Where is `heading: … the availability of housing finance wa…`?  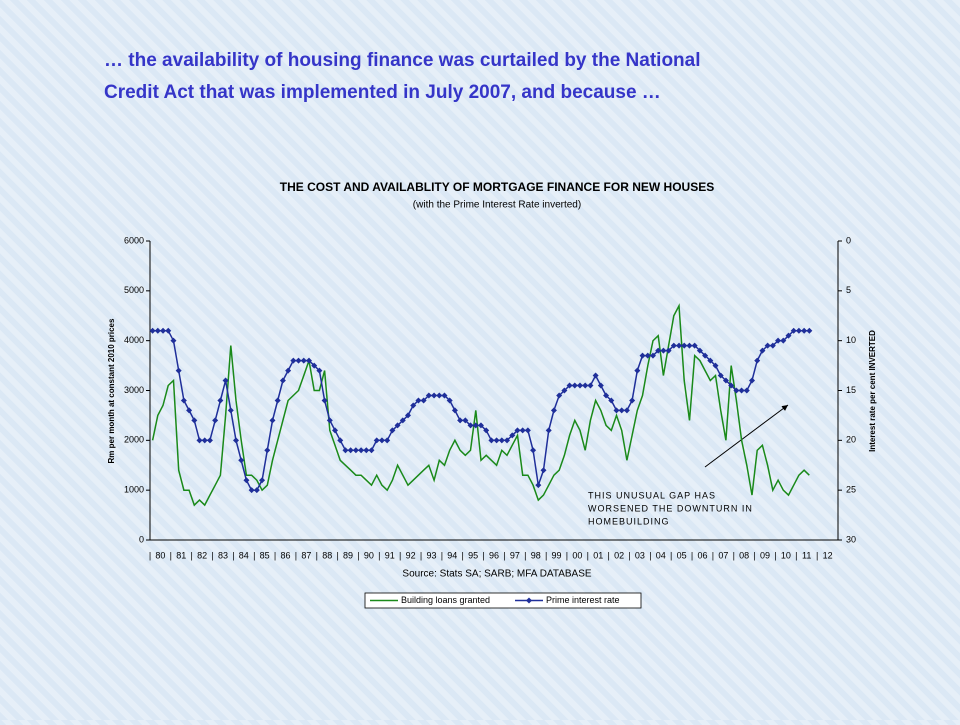
heading: … the availability of housing finance wa… is located at coordinates (402, 60).